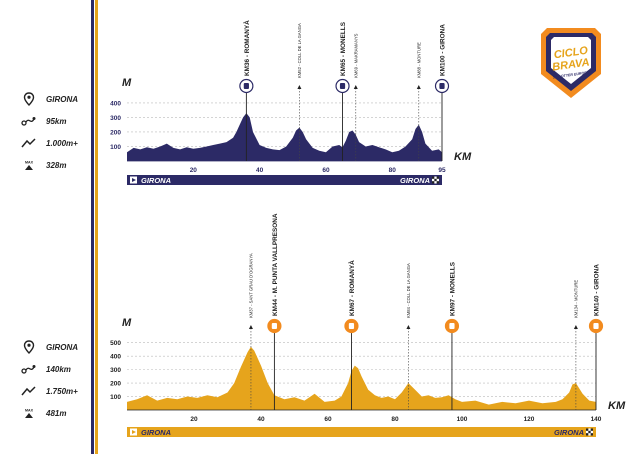 The height and width of the screenshot is (454, 640). Describe the element at coordinates (251, 285) in the screenshot. I see `climb-label: KM37 - SANT GRAU D'OGRANYA` at that location.